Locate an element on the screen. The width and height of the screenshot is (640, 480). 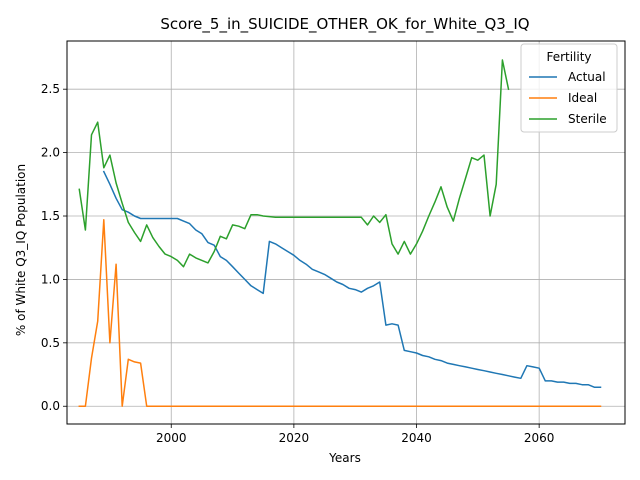
legend: Fertility Actual Ideal Sterile is located at coordinates (569, 88).